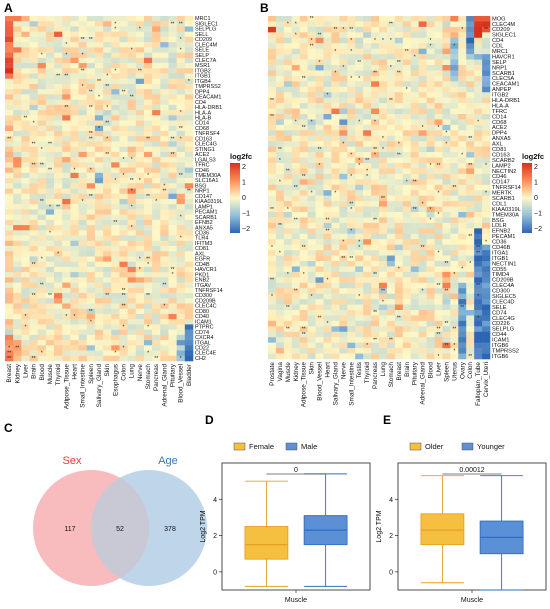  I want to click on row-label: NECTIN1, so click(504, 264).